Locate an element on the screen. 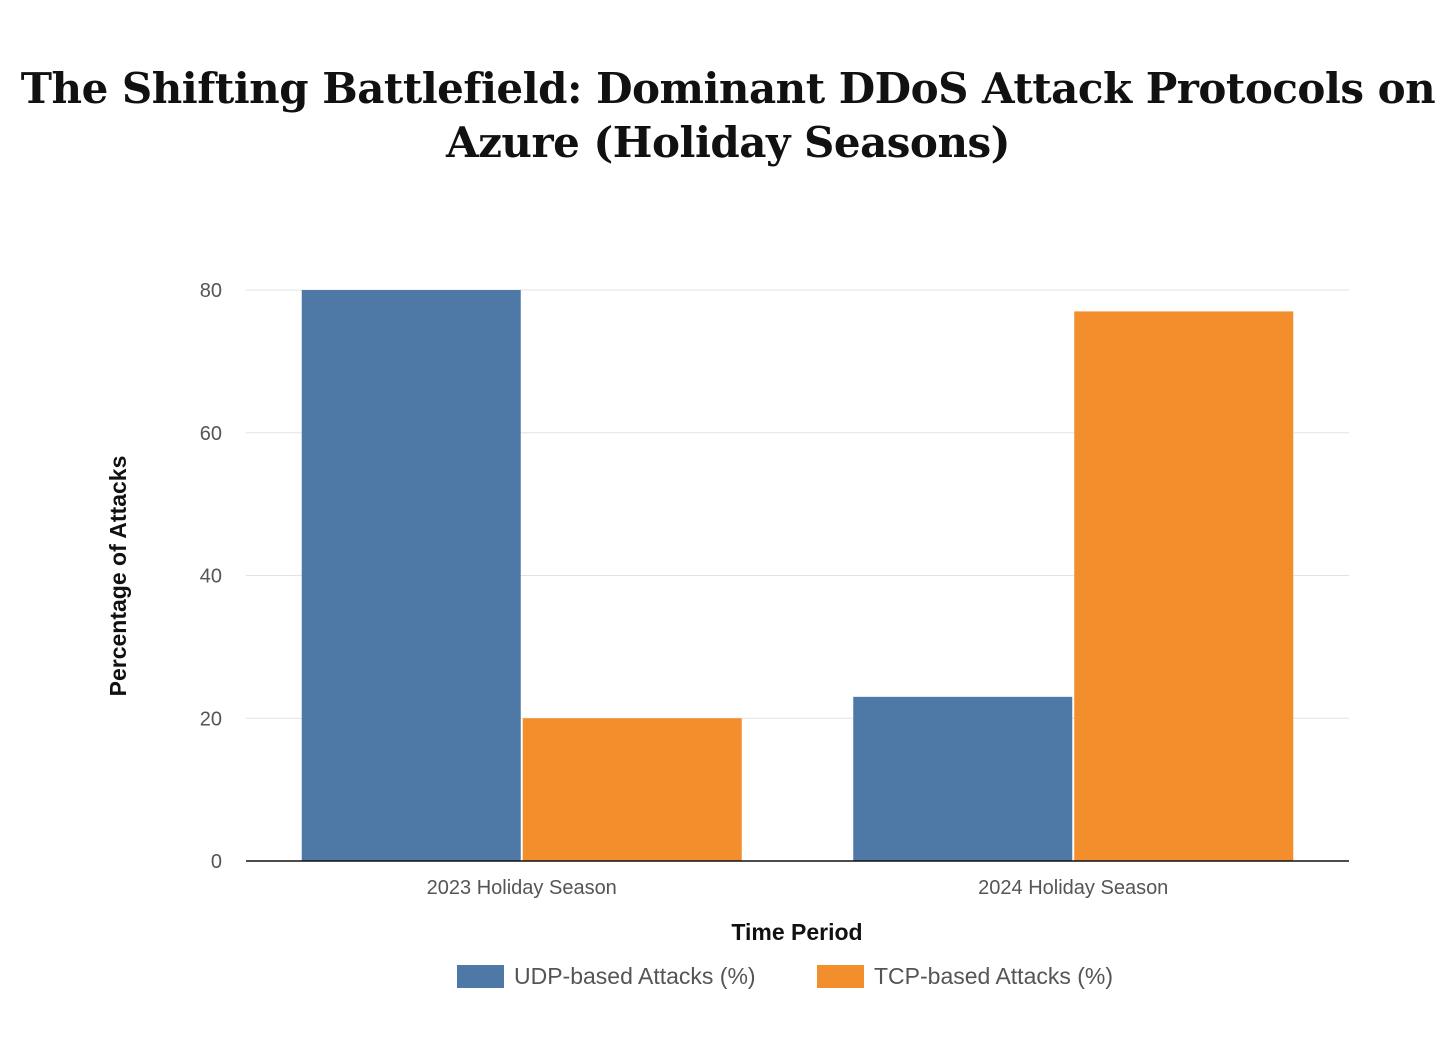  y-tick-label: 0 is located at coordinates (216, 862).